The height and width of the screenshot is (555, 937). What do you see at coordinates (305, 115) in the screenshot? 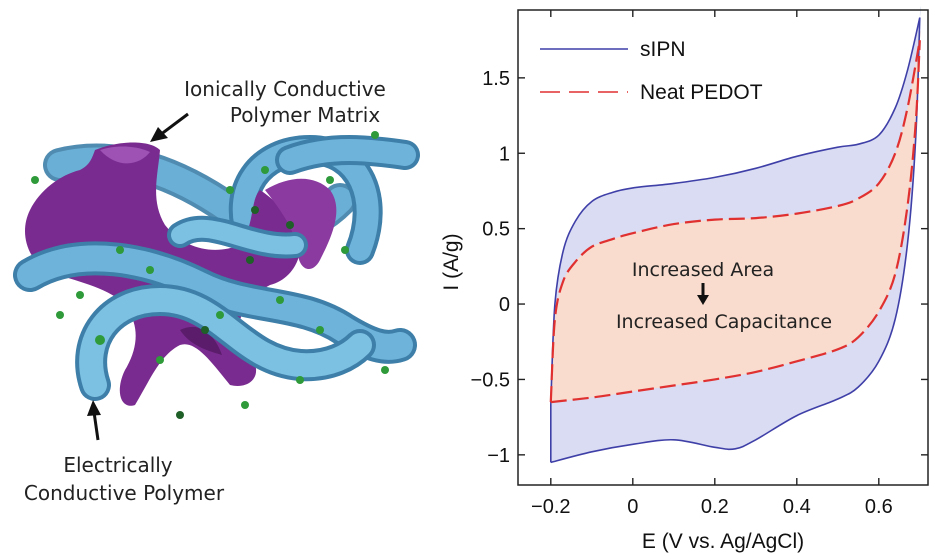
I see `label-matrix-line2: Polymer Matrix` at bounding box center [305, 115].